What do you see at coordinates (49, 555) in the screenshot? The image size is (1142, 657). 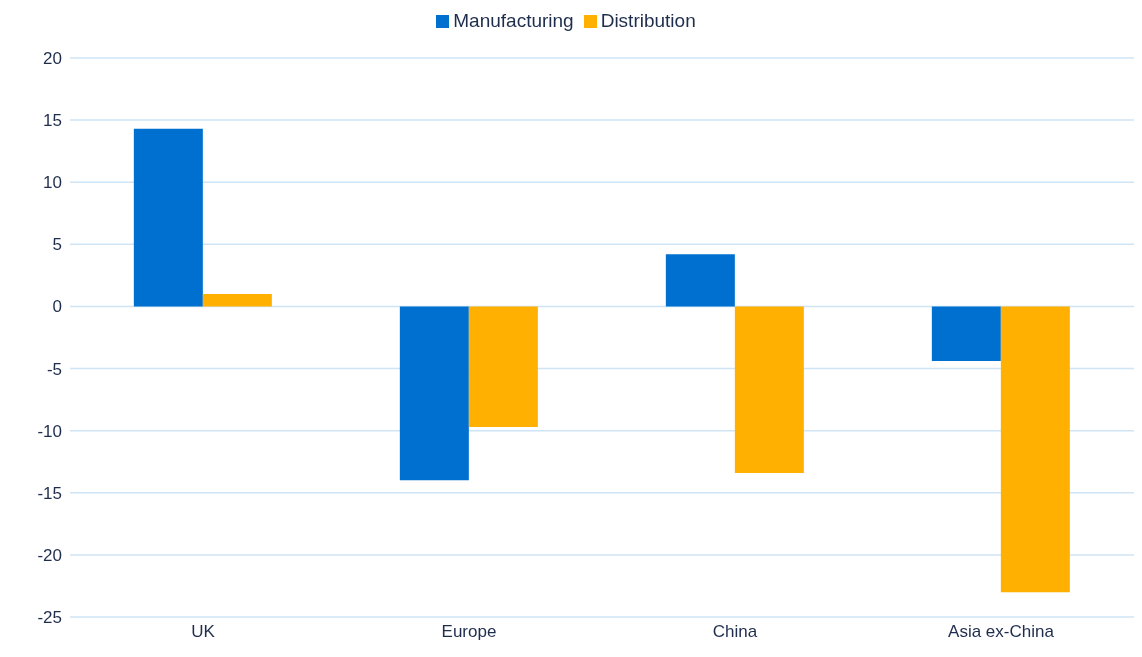 I see `y-tick-label: -20` at bounding box center [49, 555].